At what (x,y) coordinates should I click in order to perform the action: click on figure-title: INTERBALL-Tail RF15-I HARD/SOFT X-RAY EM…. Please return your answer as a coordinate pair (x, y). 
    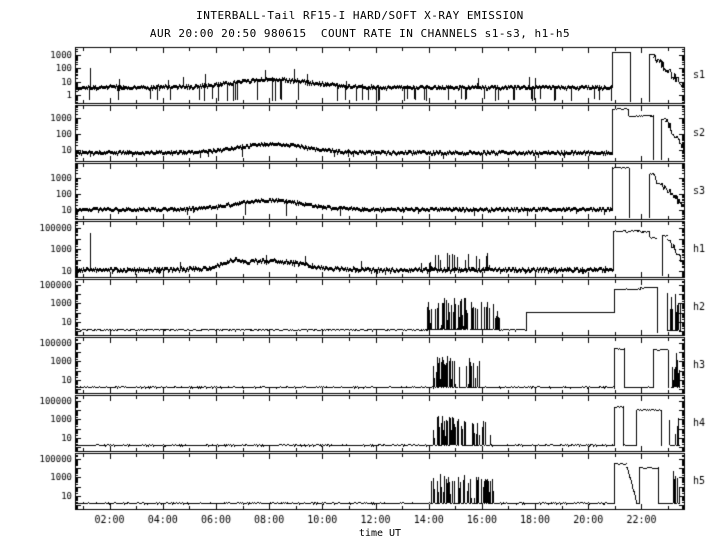
    Looking at the image, I should click on (360, 15).